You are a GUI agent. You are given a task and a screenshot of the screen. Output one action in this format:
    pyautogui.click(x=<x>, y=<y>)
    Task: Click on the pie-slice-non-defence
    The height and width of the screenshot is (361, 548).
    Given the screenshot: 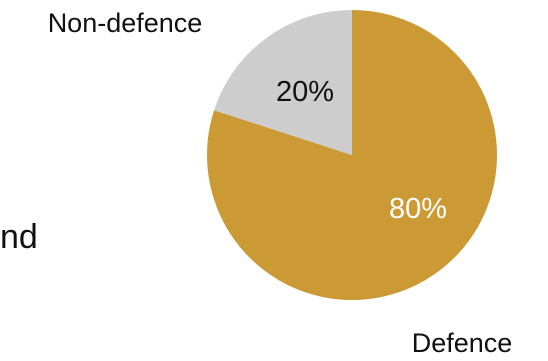 What is the action you would take?
    pyautogui.click(x=283, y=82)
    